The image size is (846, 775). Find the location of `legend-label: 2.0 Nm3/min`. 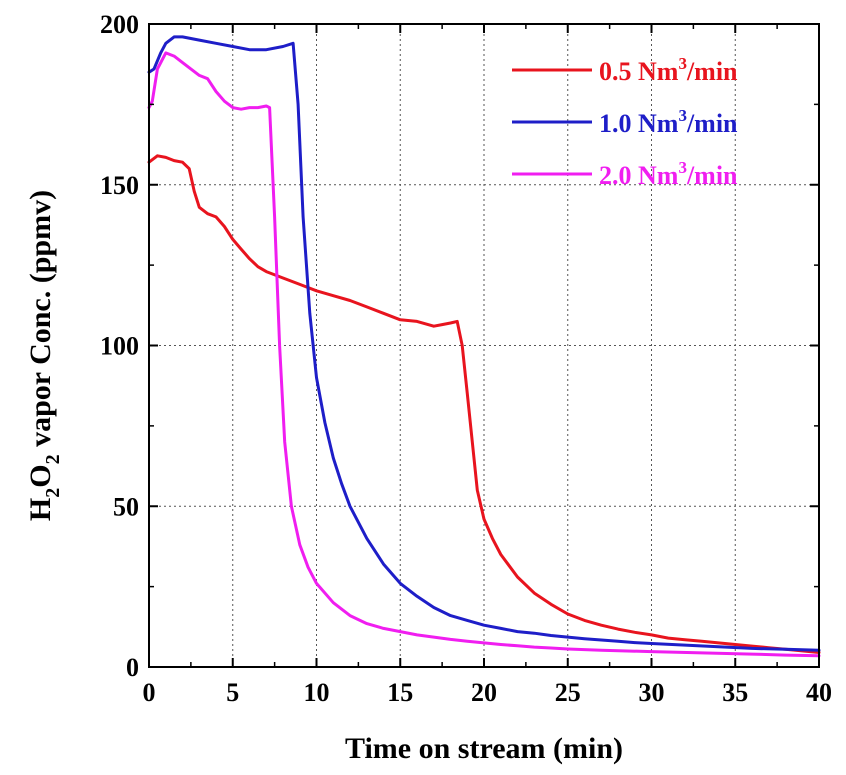

legend-label: 2.0 Nm3/min is located at coordinates (668, 174).